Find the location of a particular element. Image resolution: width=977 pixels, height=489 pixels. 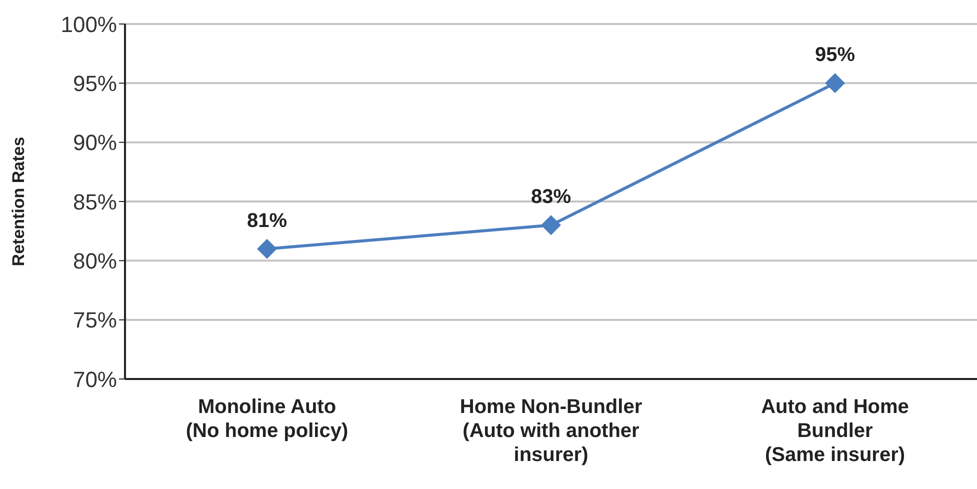

x-tick-label: Monoline Auto (No home policy) is located at coordinates (267, 419).